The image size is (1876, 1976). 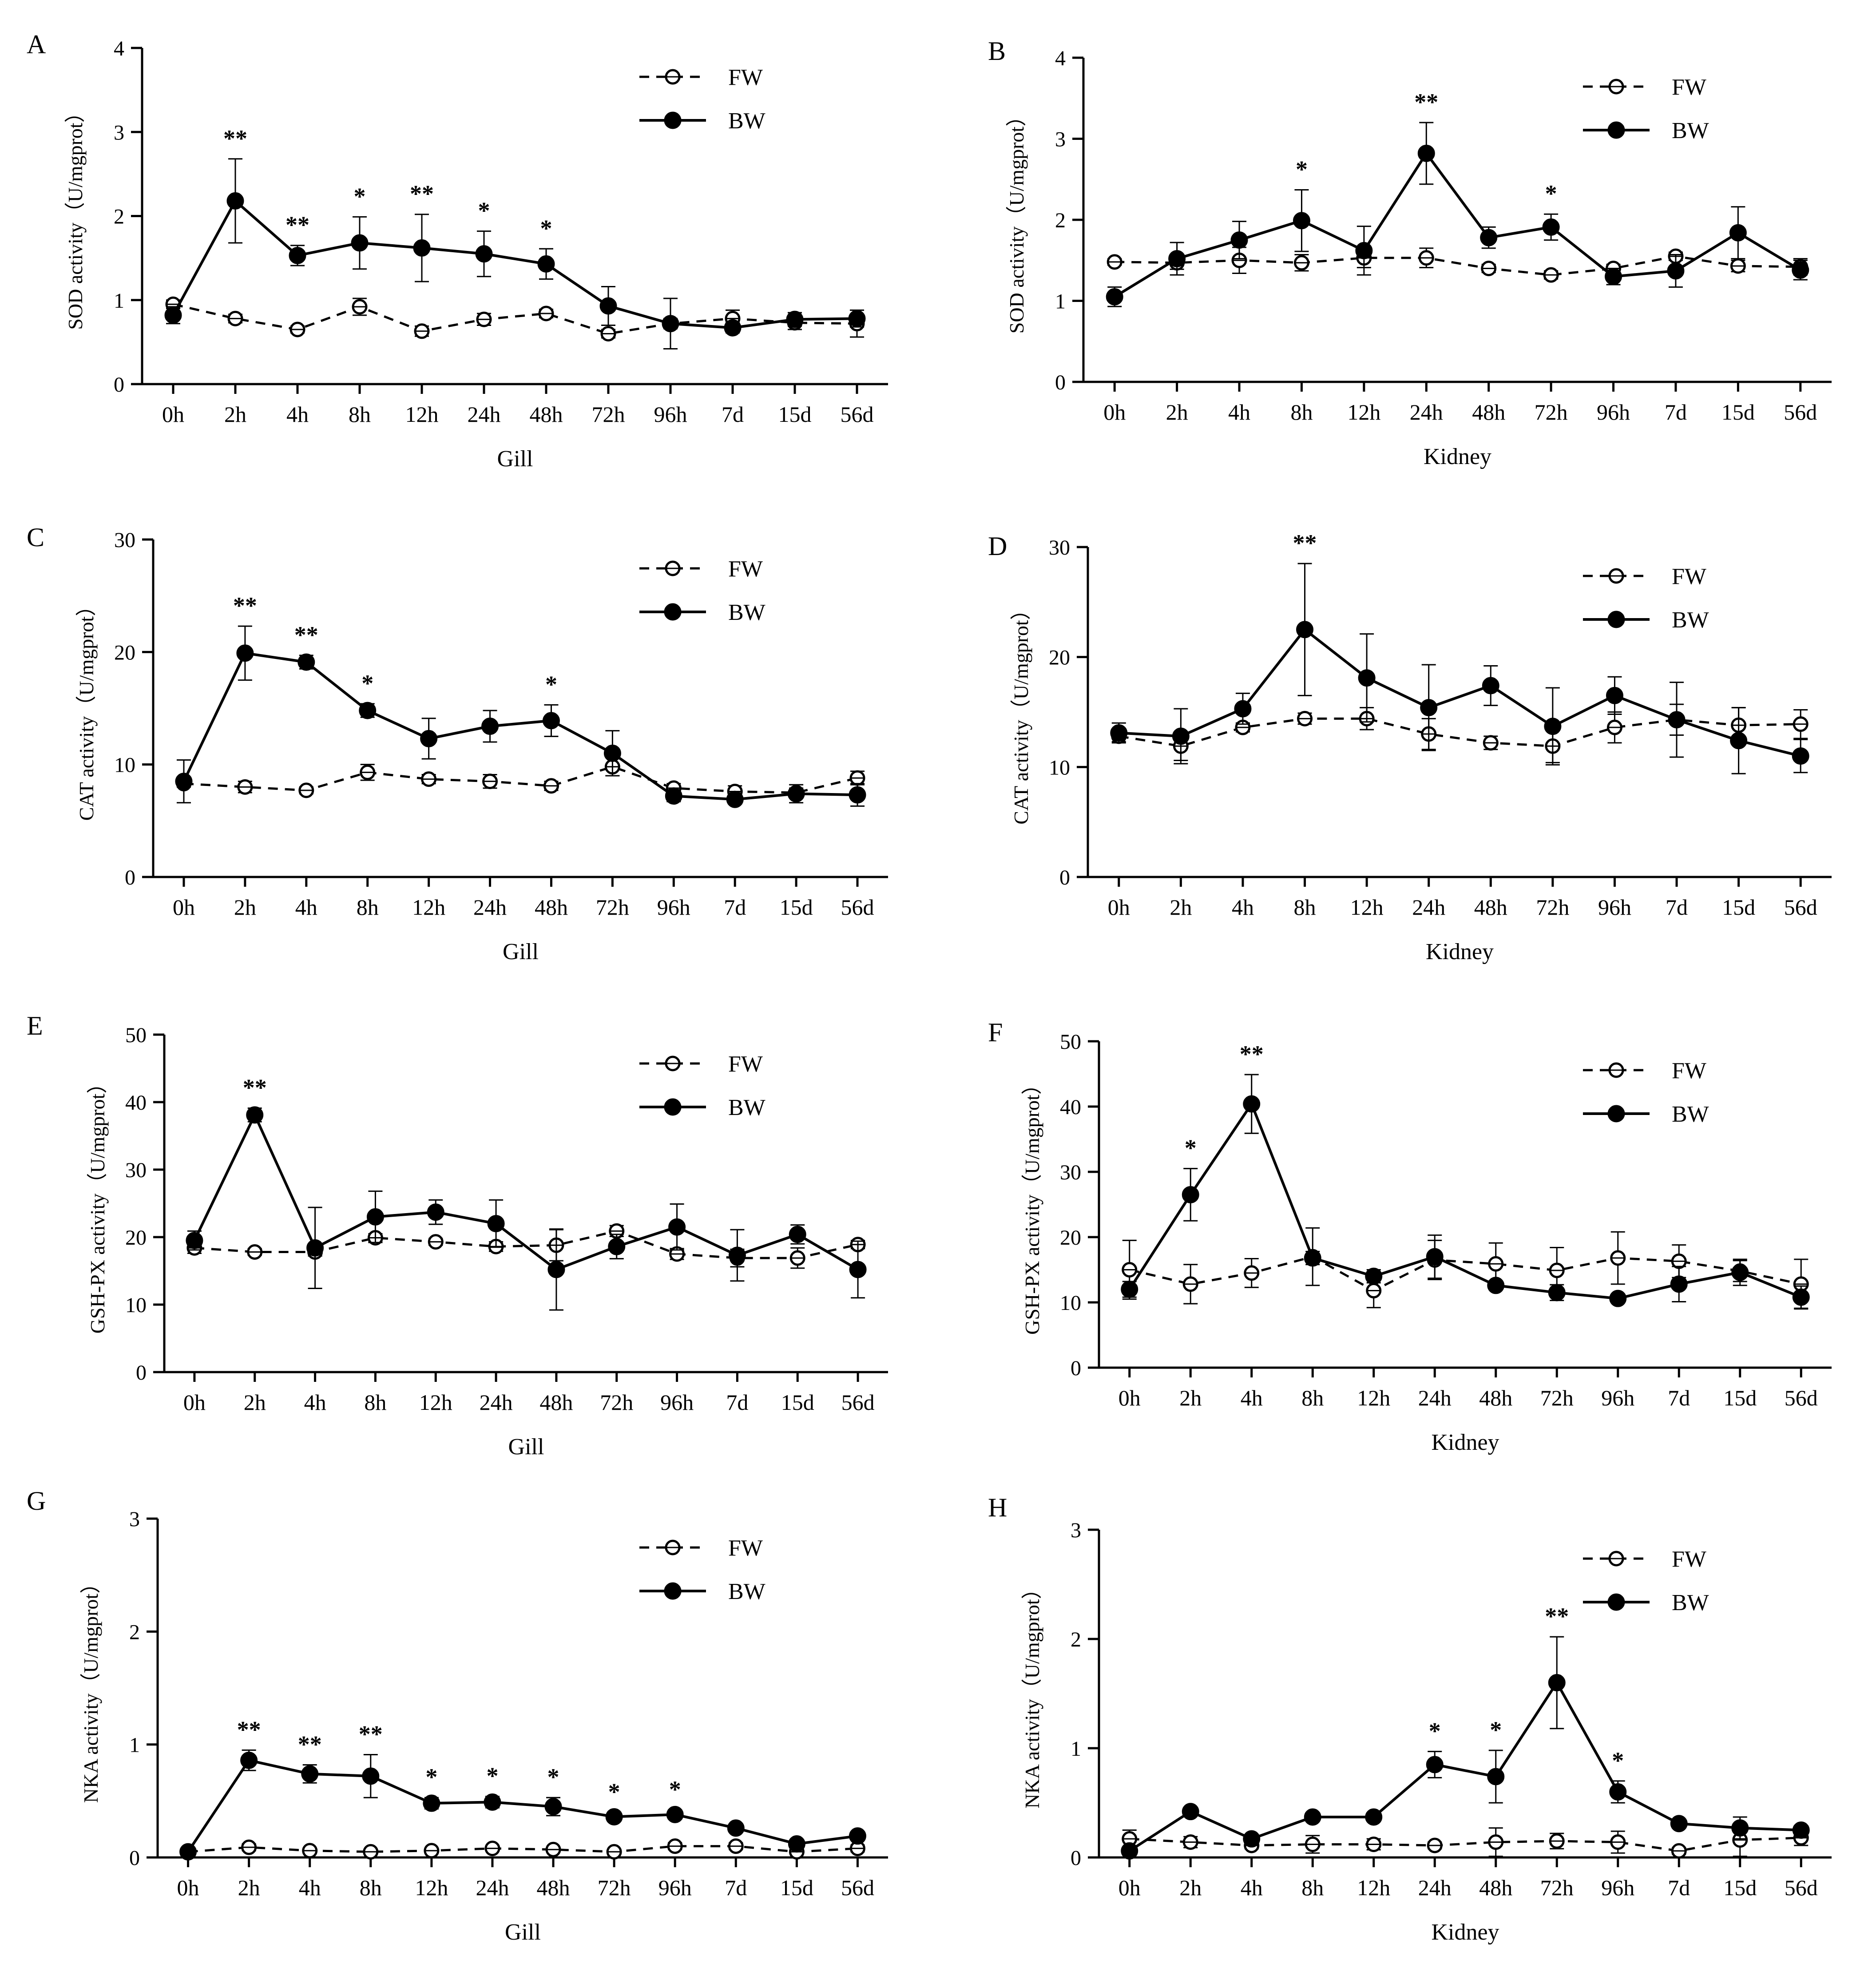 What do you see at coordinates (998, 546) in the screenshot?
I see `panel-label: D` at bounding box center [998, 546].